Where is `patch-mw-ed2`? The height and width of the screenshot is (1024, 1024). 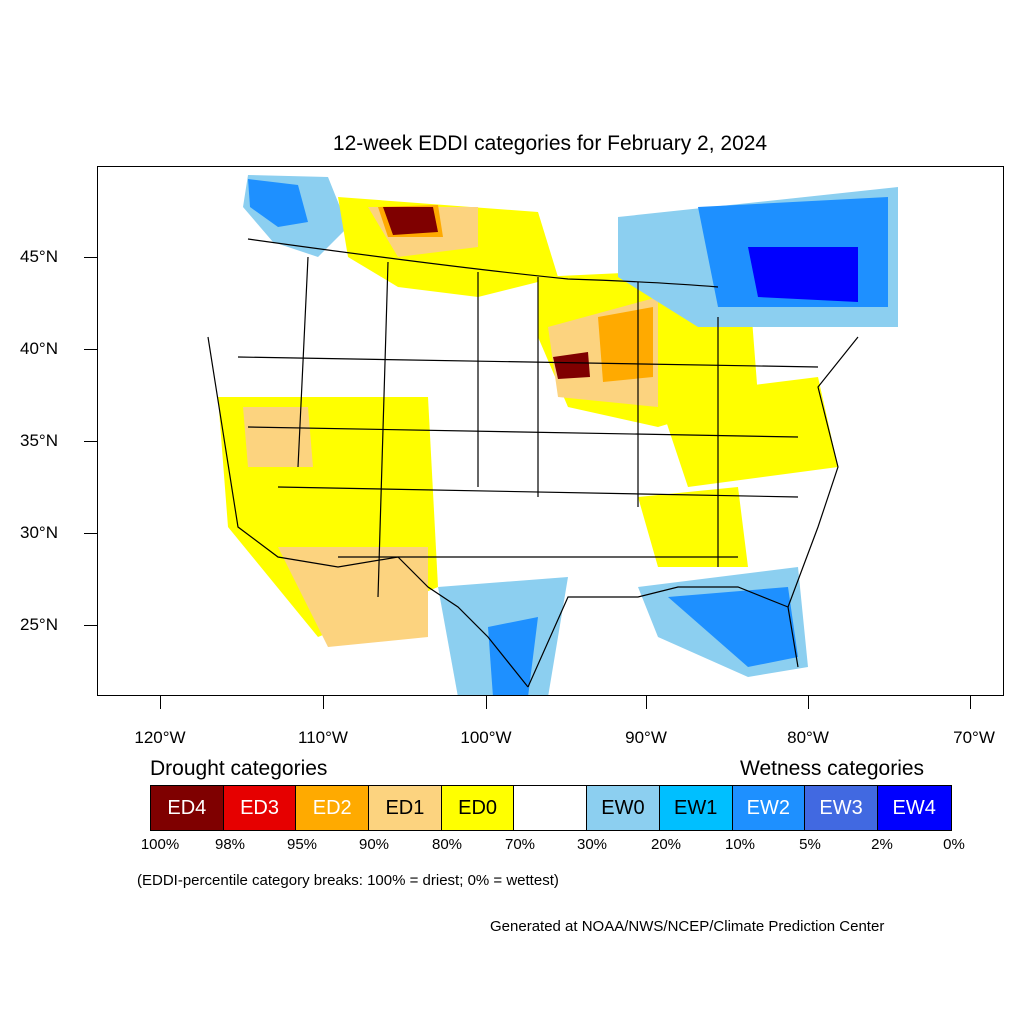 patch-mw-ed2 is located at coordinates (625, 344).